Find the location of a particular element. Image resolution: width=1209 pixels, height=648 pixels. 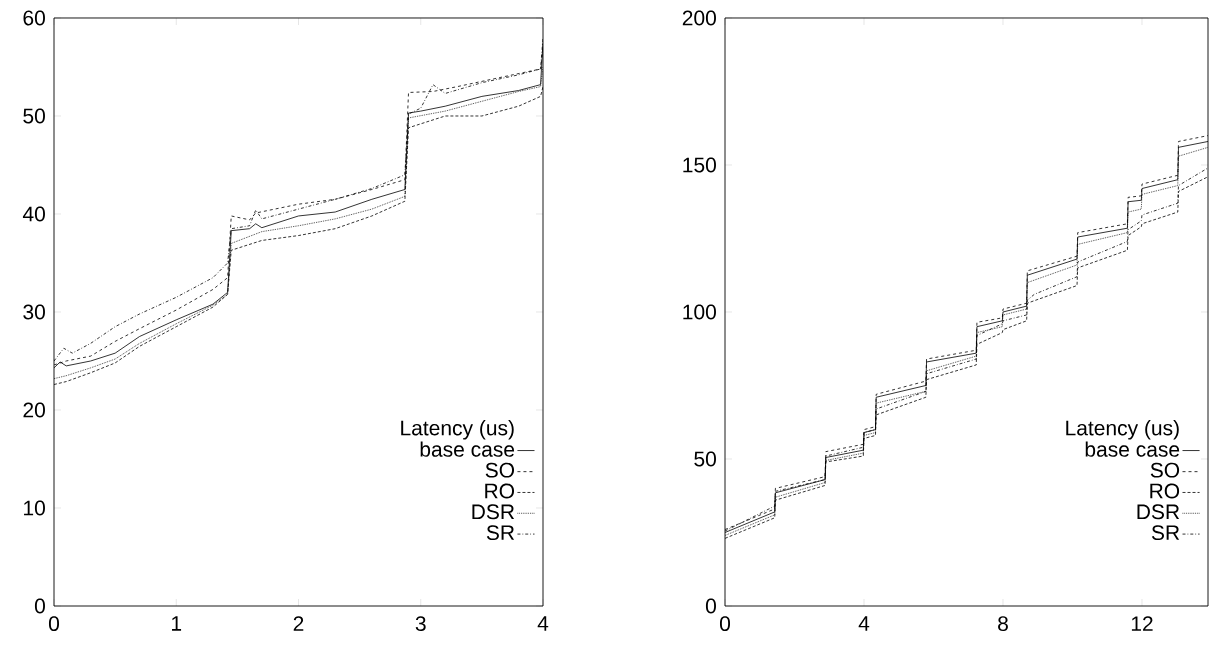

y-tick-label: 30 is located at coordinates (34, 312).